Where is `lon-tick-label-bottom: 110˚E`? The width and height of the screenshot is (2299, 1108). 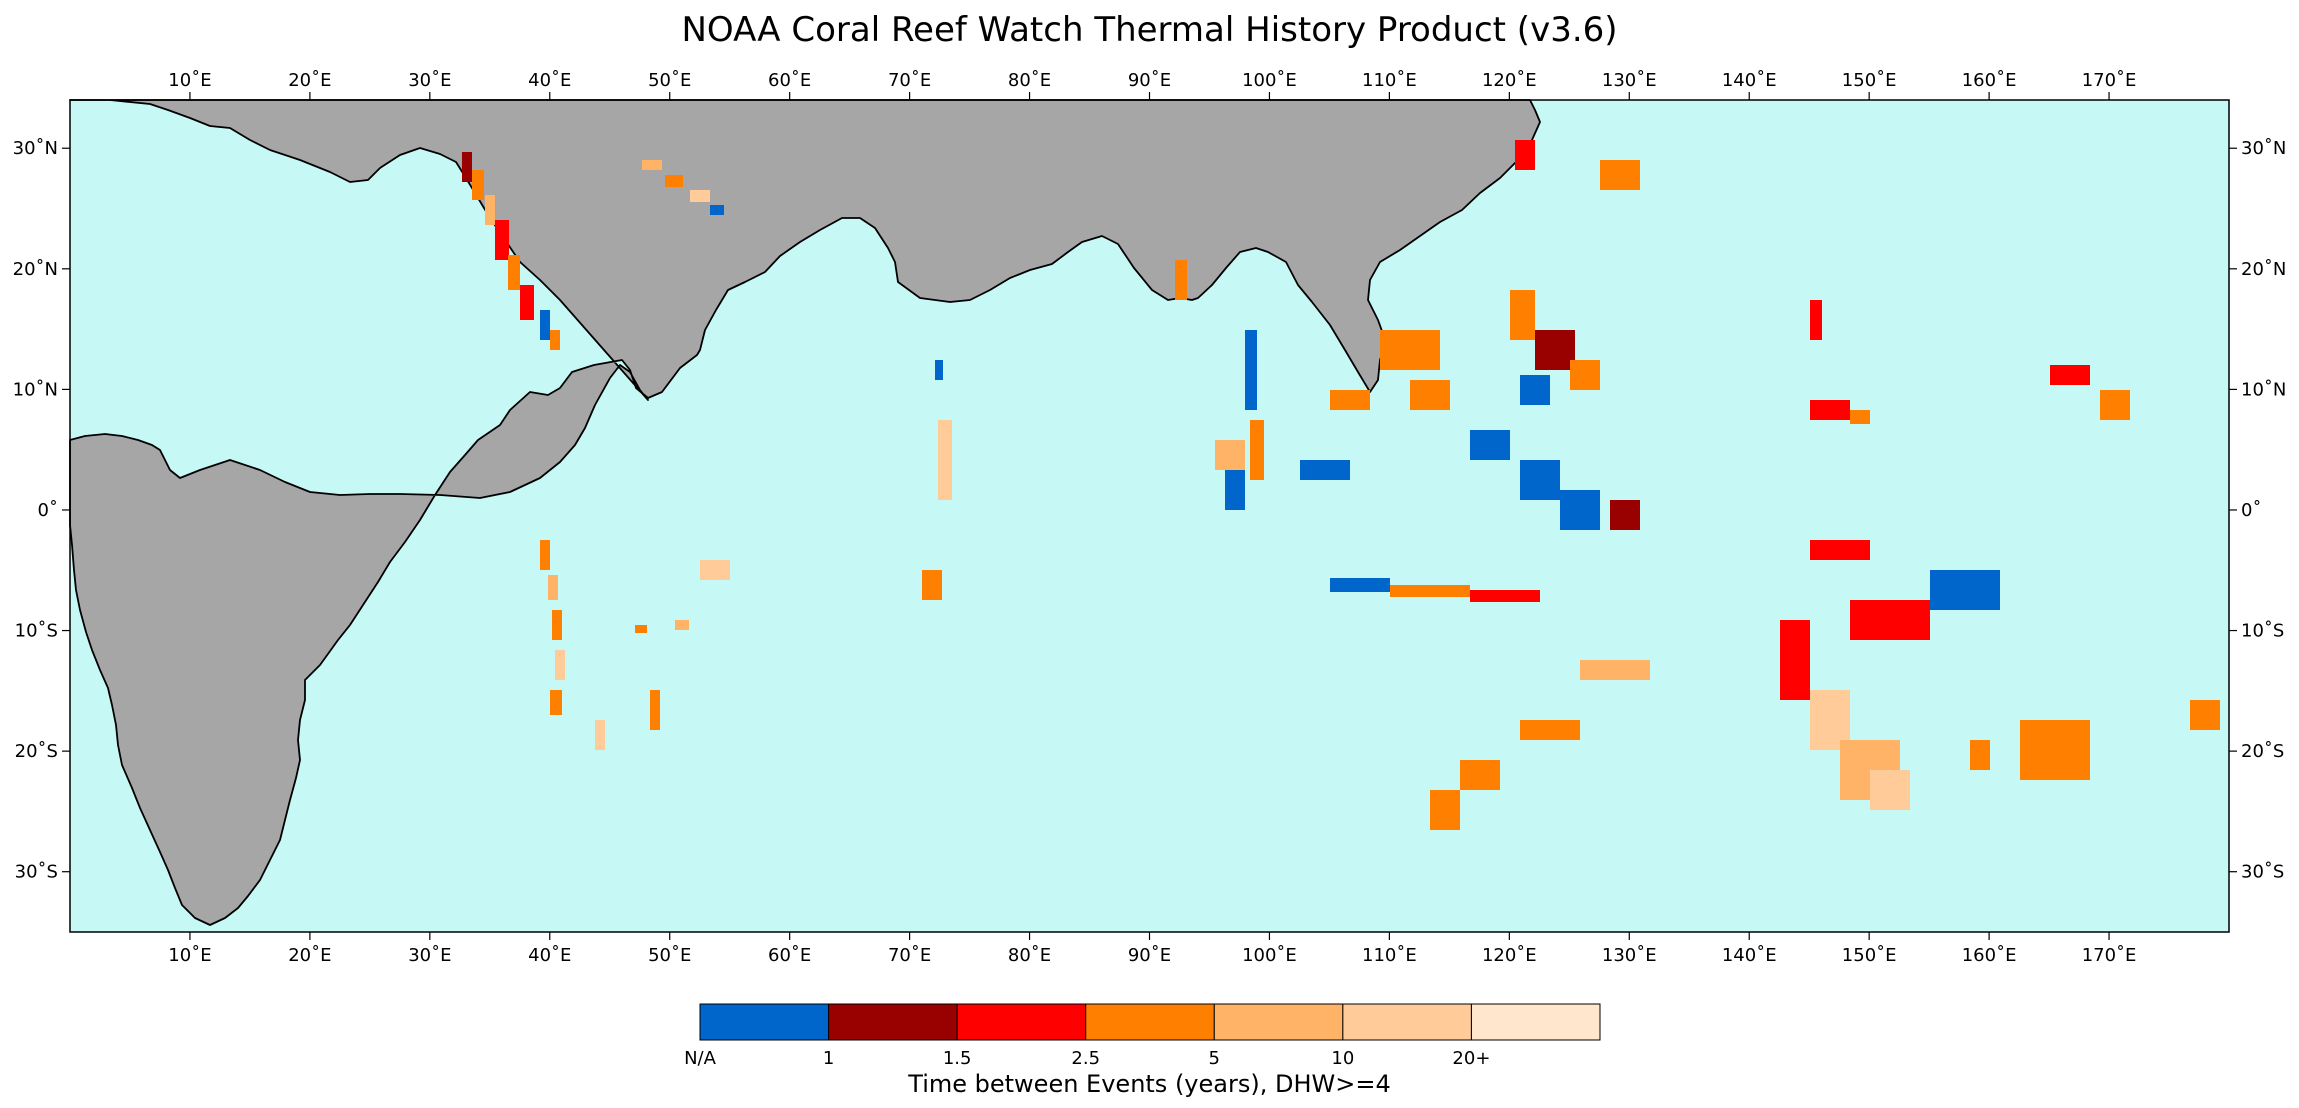 lon-tick-label-bottom: 110˚E is located at coordinates (1389, 955).